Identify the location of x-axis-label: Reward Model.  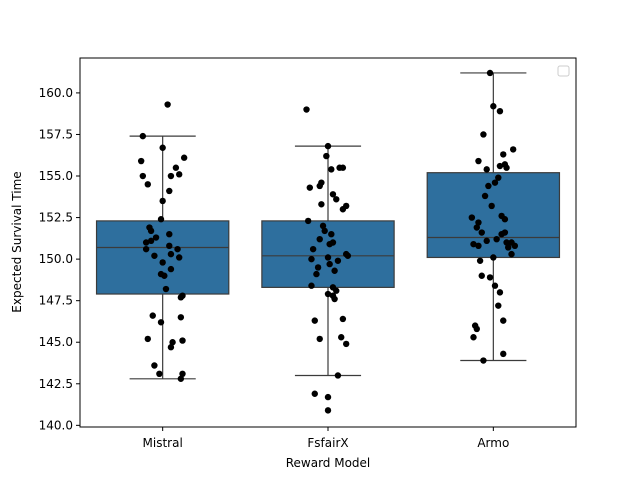
(328, 463).